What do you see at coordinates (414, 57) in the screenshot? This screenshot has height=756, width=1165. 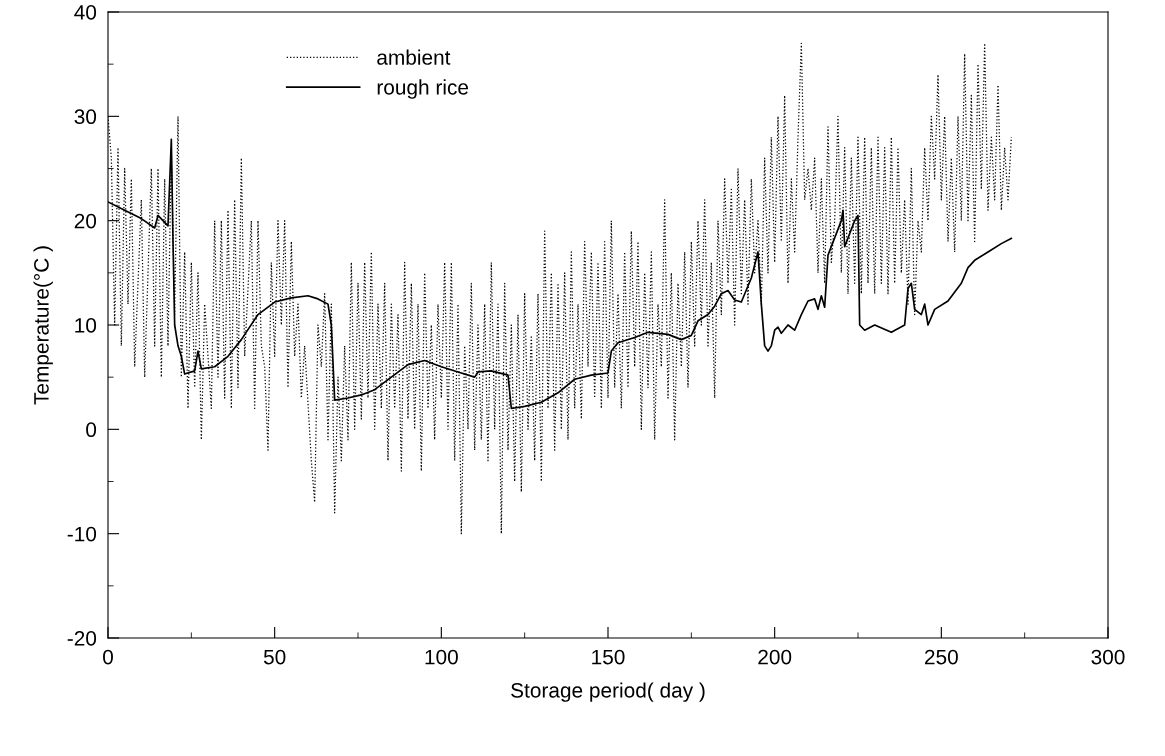 I see `legend-label: ambient` at bounding box center [414, 57].